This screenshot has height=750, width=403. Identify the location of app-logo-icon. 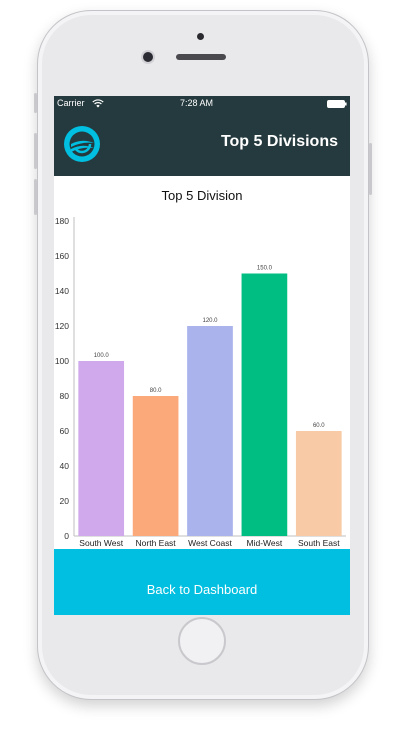
(82, 144).